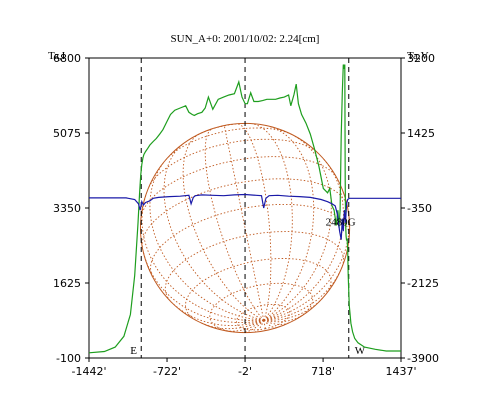 The width and height of the screenshot is (500, 405). I want to click on x-tick-label: 1437', so click(400, 371).